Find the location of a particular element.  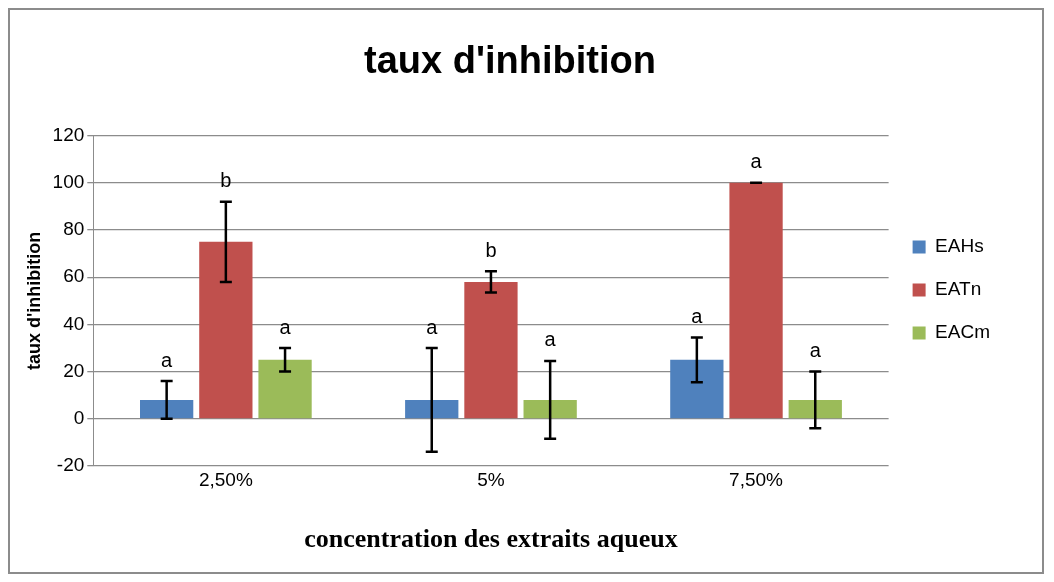

y-tick-label: 100 is located at coordinates (68, 182).